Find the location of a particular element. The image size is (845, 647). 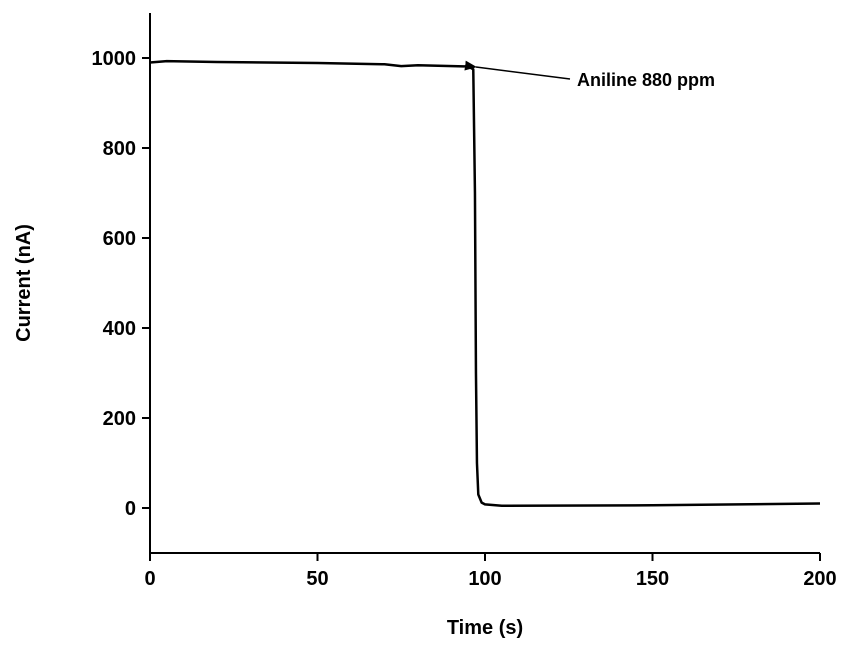

y-tick-label: 400 is located at coordinates (119, 329).